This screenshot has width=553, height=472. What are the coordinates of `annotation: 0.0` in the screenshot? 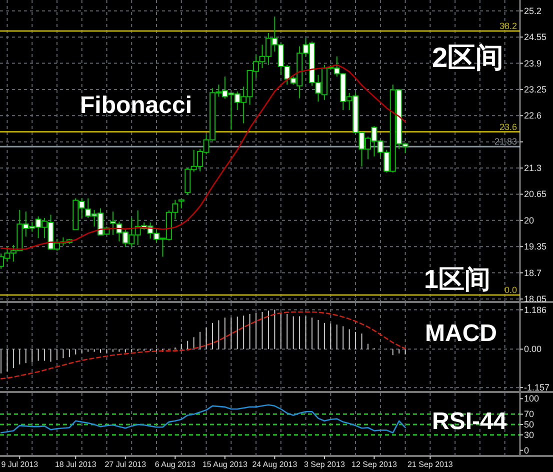 It's located at (510, 289).